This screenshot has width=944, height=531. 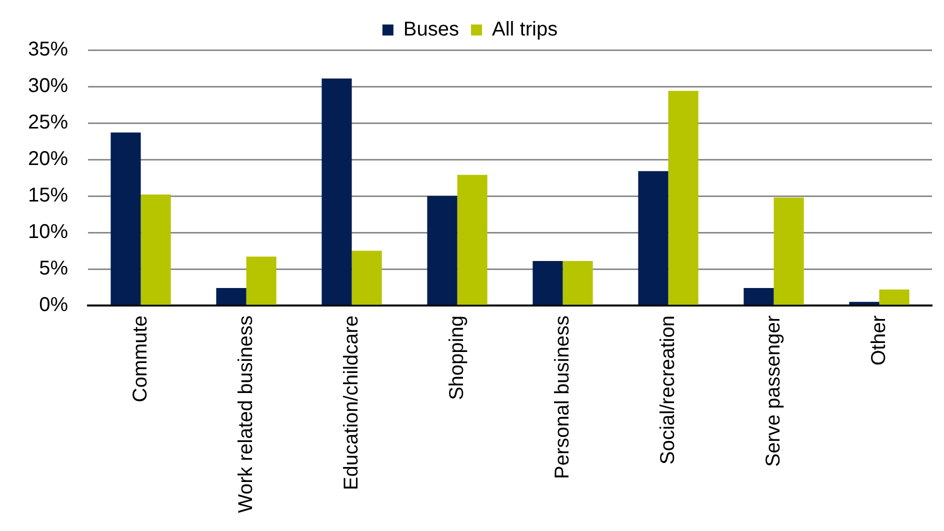 What do you see at coordinates (140, 359) in the screenshot?
I see `x-tick-label: Commute` at bounding box center [140, 359].